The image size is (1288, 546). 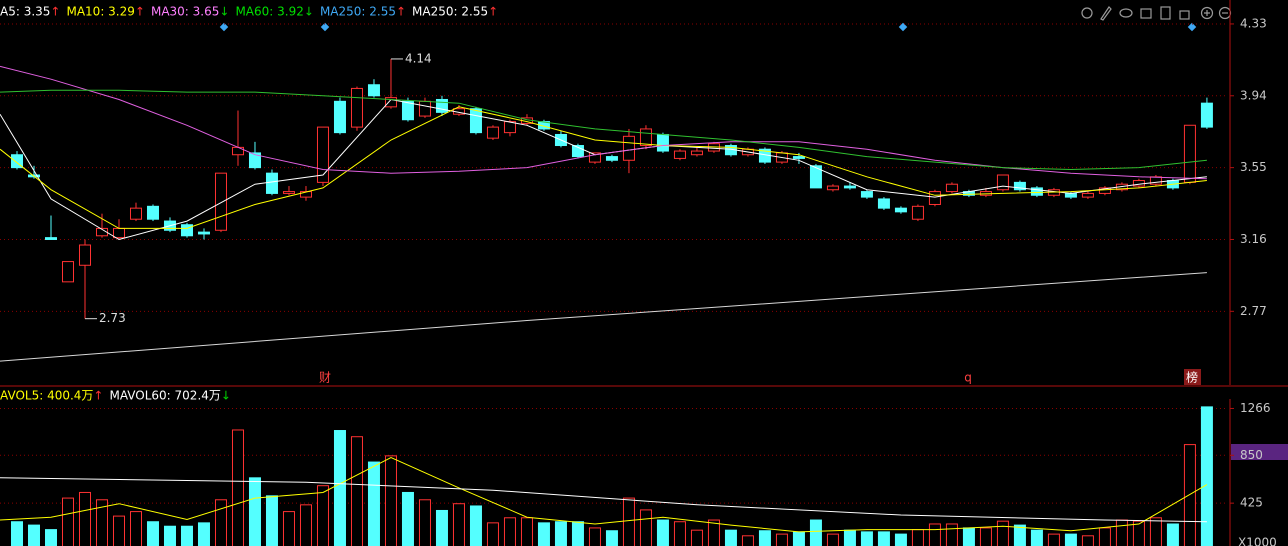 I want to click on event-label: q, so click(x=968, y=378).